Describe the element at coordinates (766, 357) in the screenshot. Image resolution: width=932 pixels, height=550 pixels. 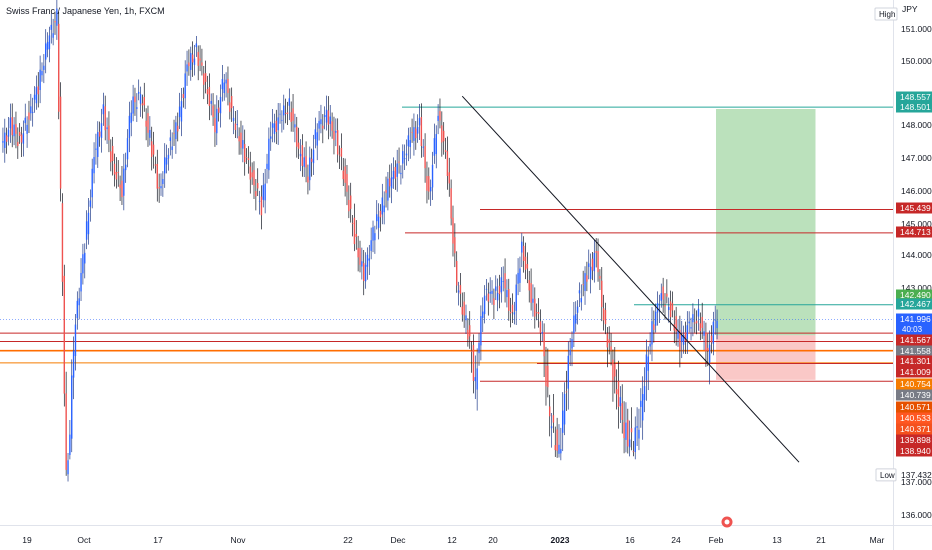
I see `position-loss-zone` at that location.